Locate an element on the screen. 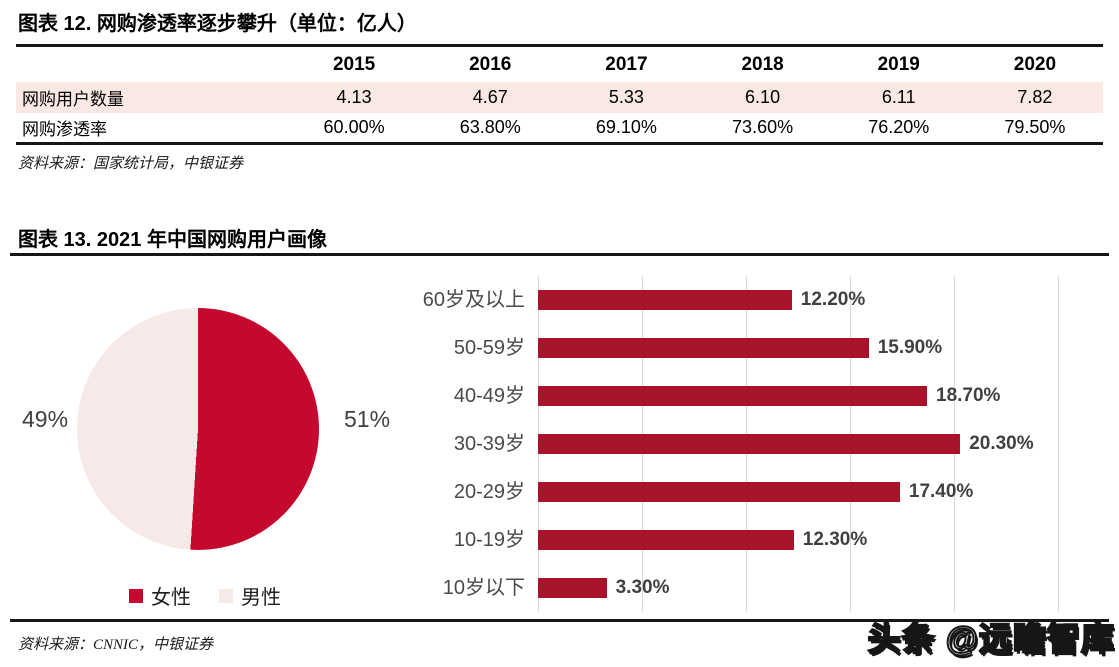 The height and width of the screenshot is (667, 1119). table-cell: 60.00% is located at coordinates (354, 127).